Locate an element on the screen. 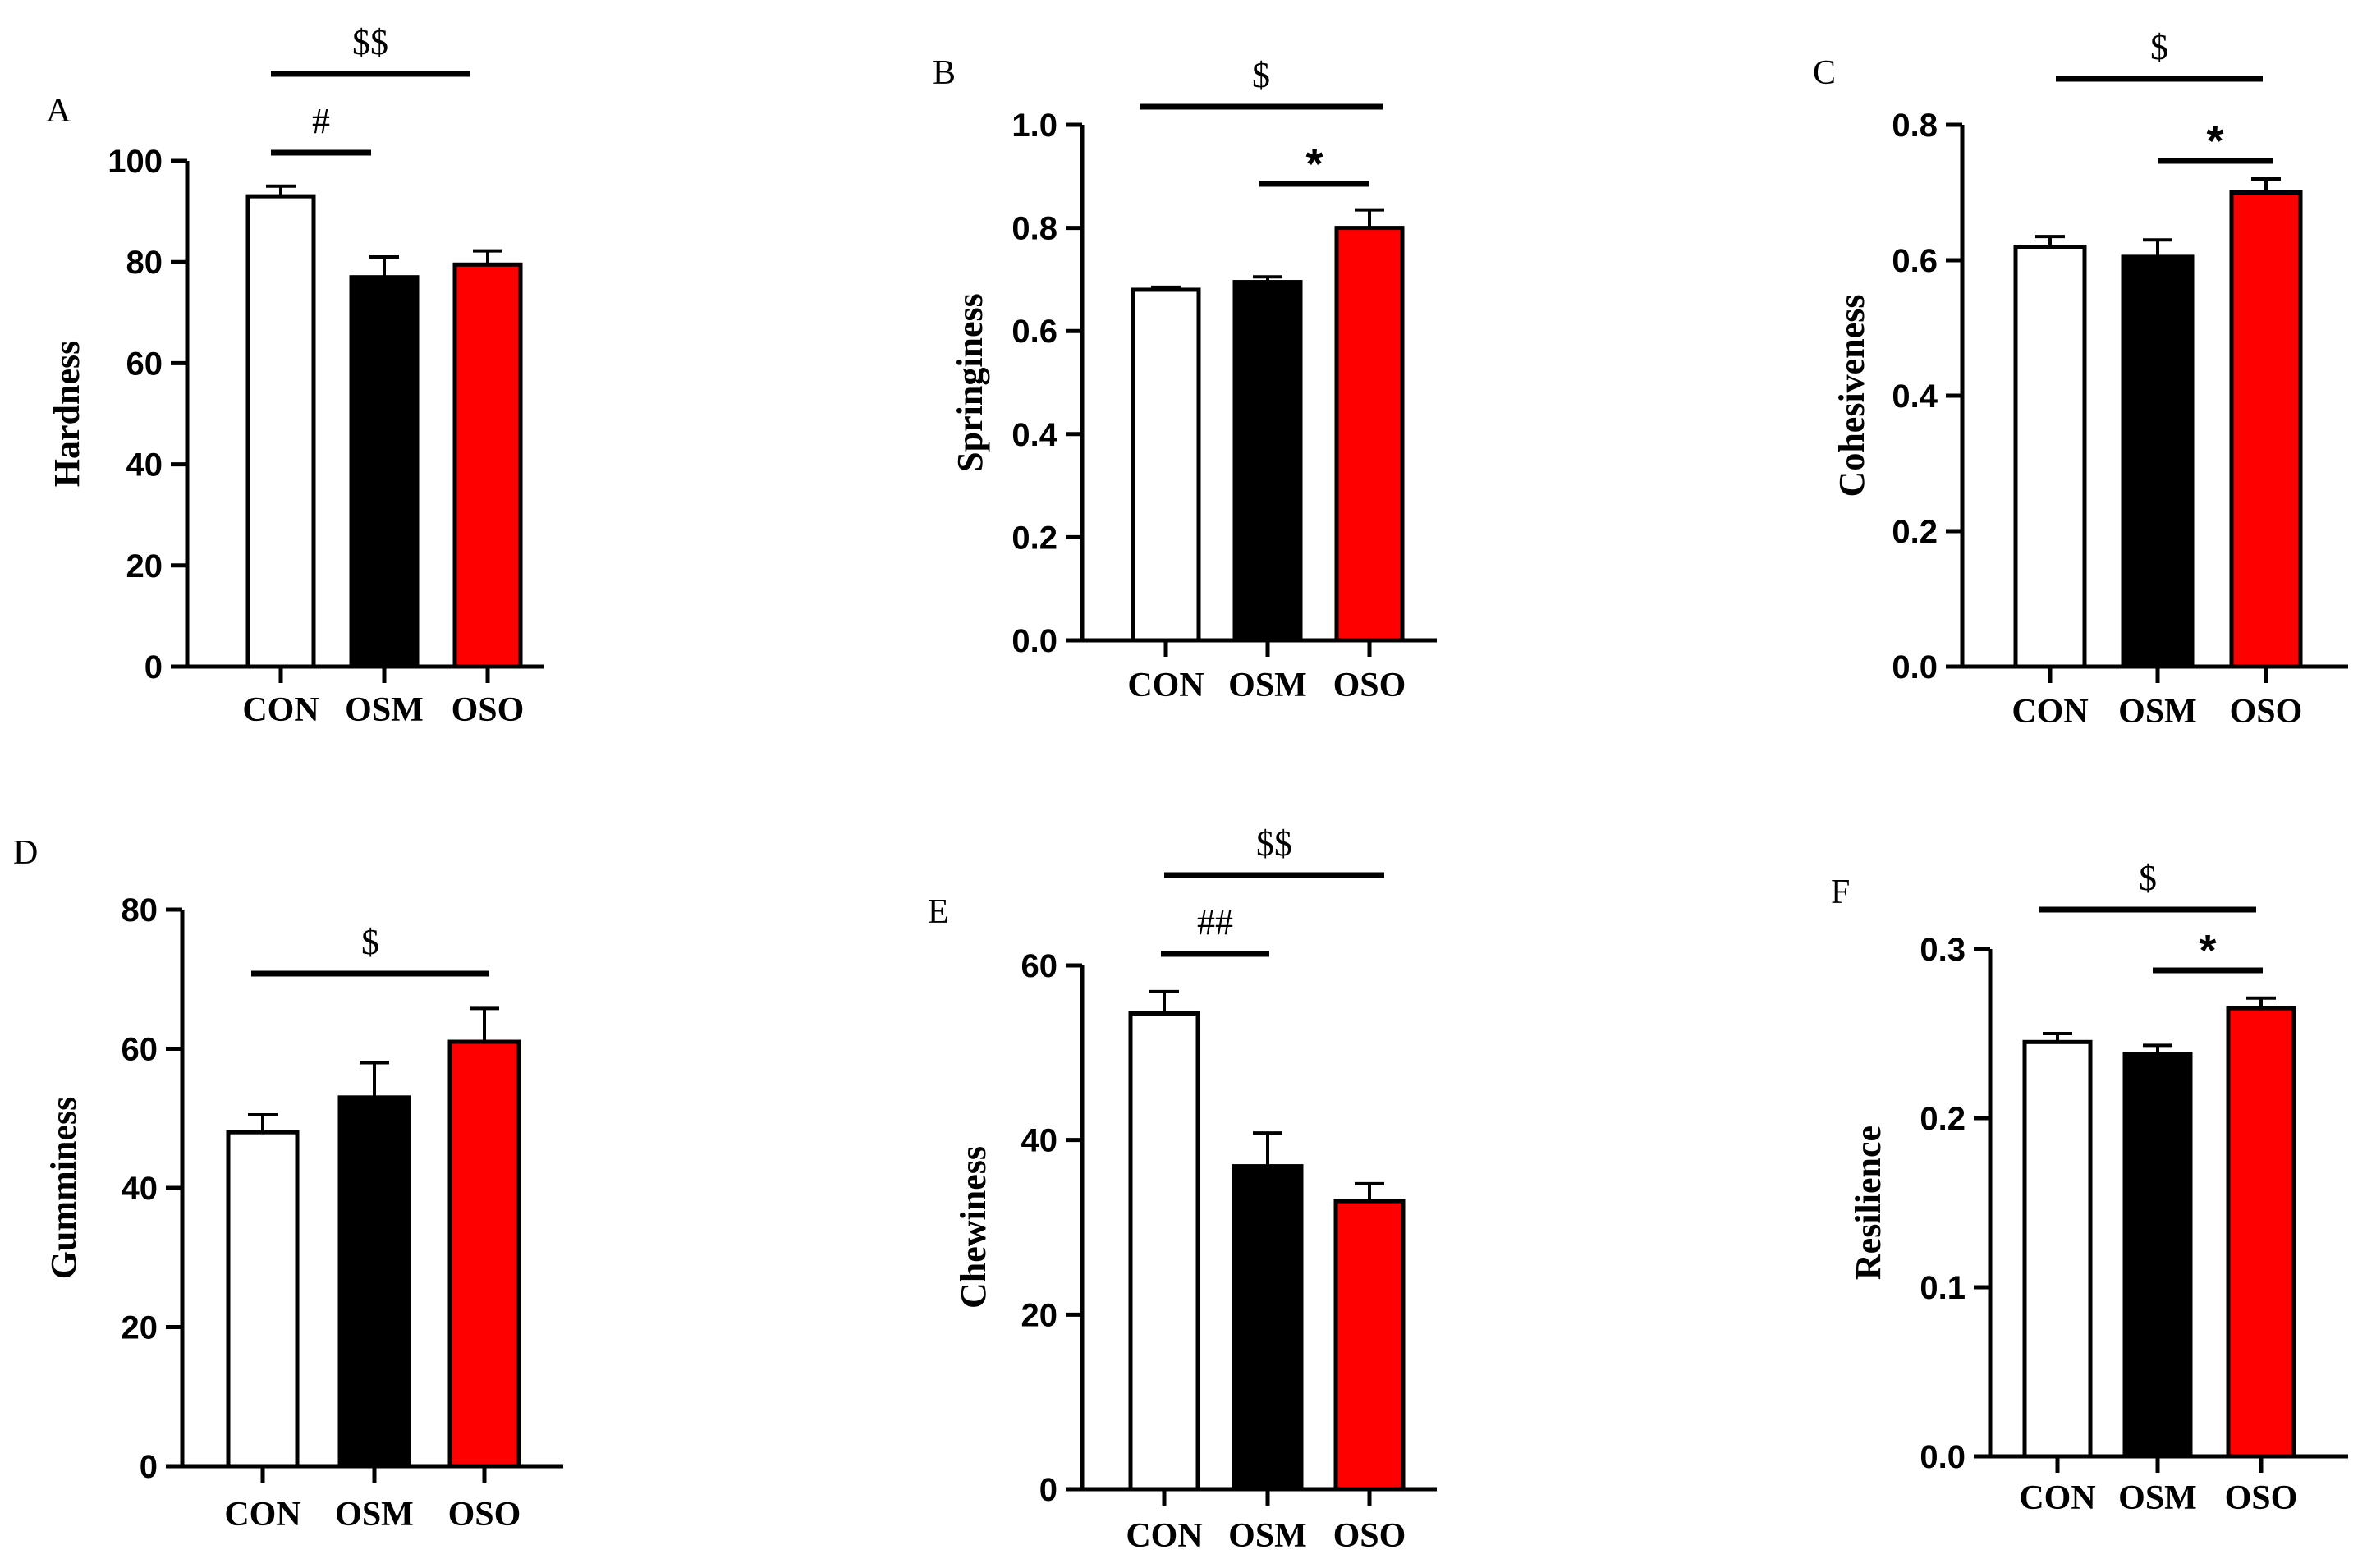 This screenshot has height=1568, width=2367. panel-d: D 0 20 40 60 80 Gumminess CON OSM OSO $ is located at coordinates (288, 1184).